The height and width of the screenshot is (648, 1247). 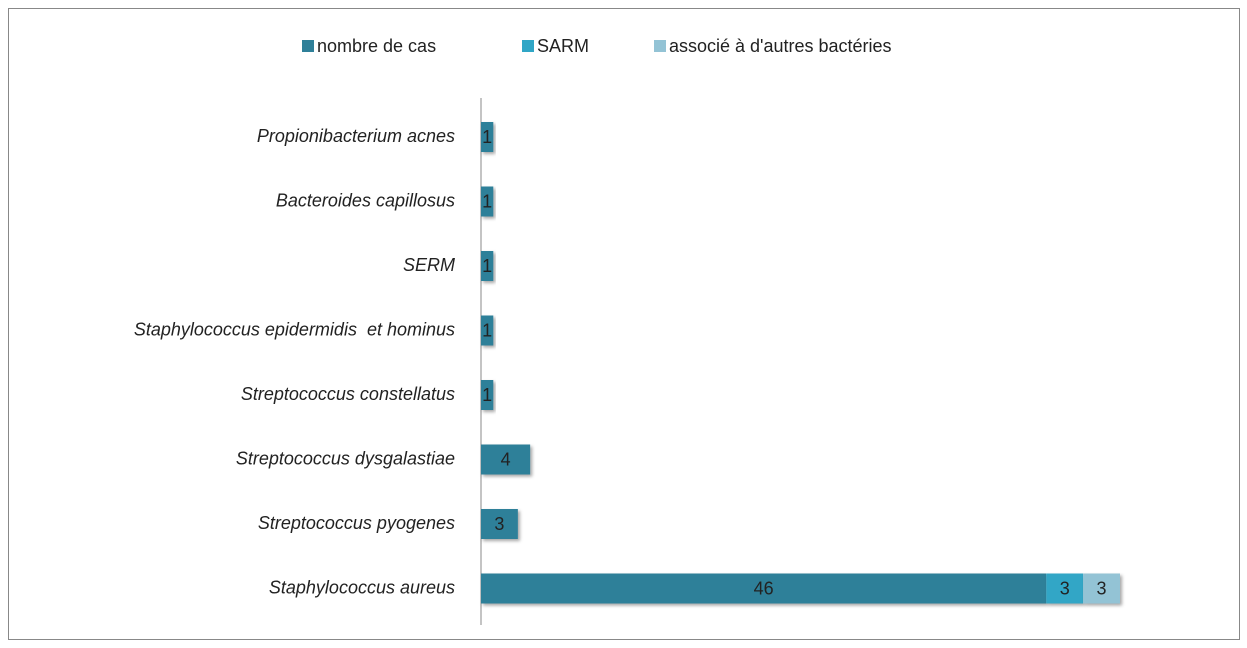 What do you see at coordinates (376, 46) in the screenshot?
I see `legend-label: nombre de cas` at bounding box center [376, 46].